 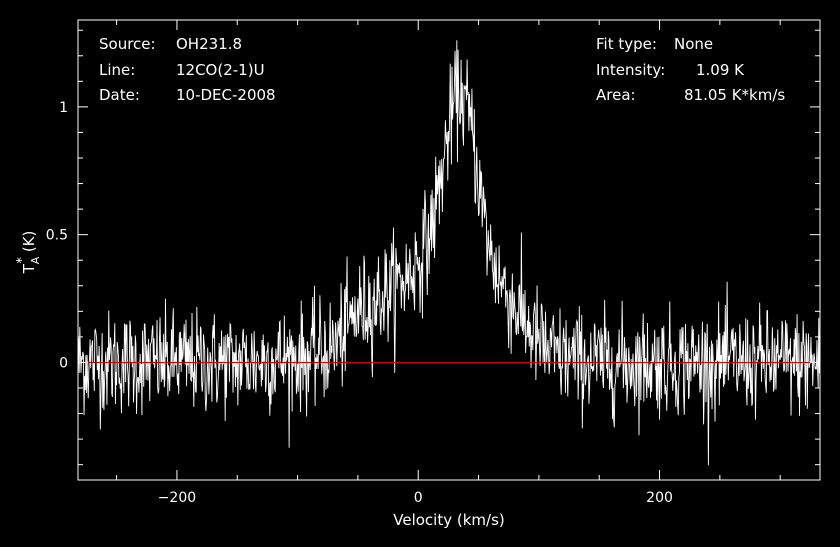 What do you see at coordinates (209, 44) in the screenshot?
I see `source-value: OH231.8` at bounding box center [209, 44].